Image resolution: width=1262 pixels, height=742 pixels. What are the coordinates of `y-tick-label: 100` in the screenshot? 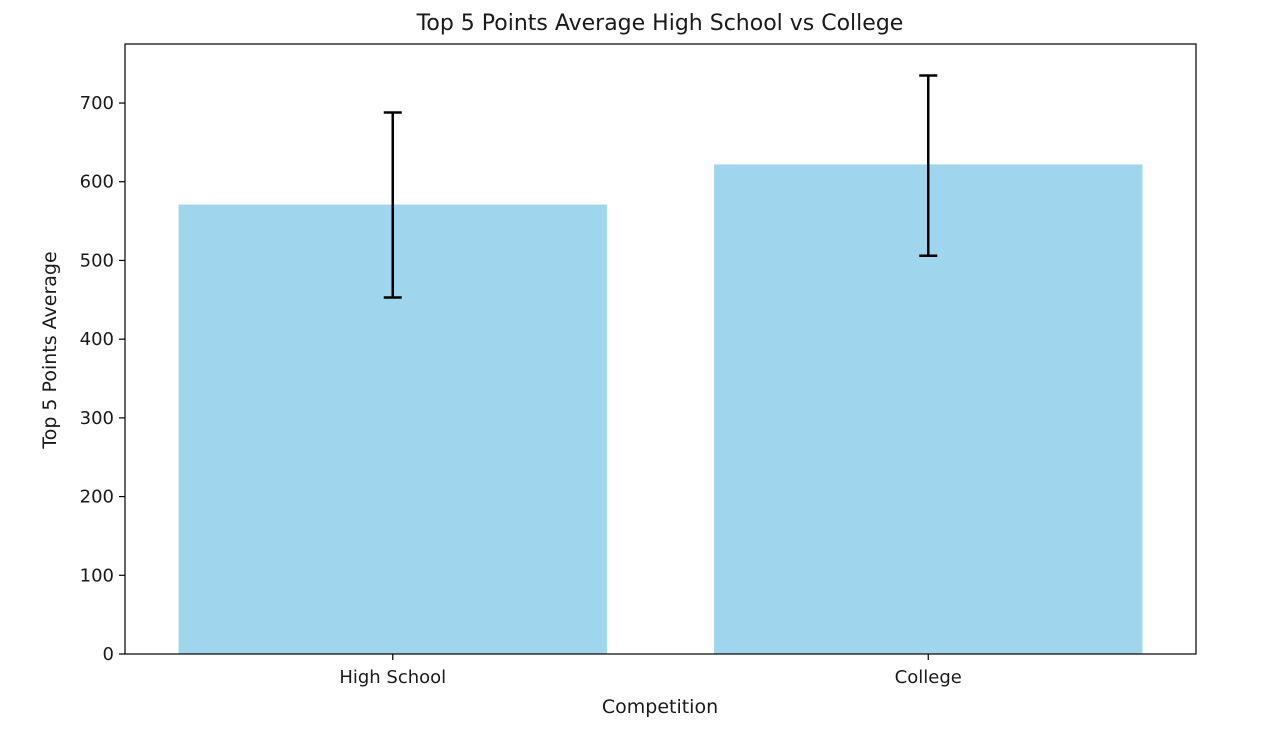 It's located at (97, 575).